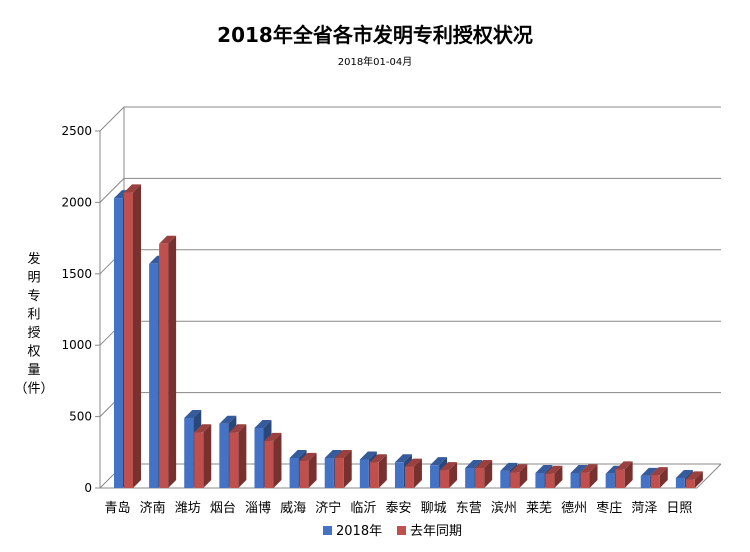  Describe the element at coordinates (644, 508) in the screenshot. I see `x-tick-label: 菏泽` at that location.